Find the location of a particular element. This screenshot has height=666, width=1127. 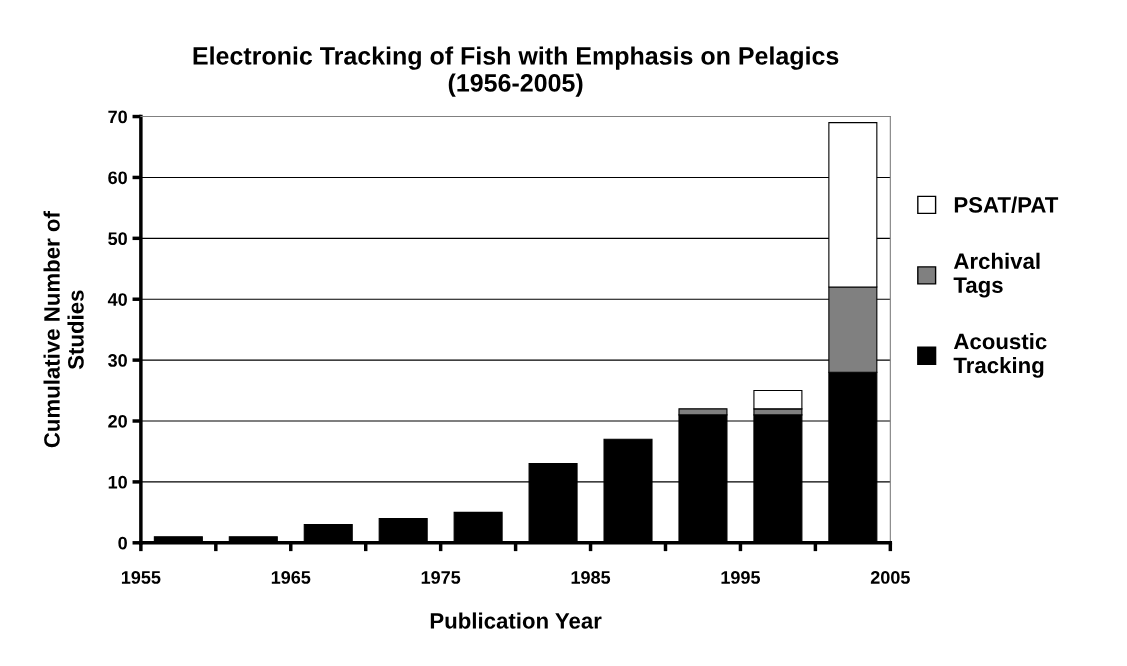

y-tick-label: 60 is located at coordinates (117, 178).